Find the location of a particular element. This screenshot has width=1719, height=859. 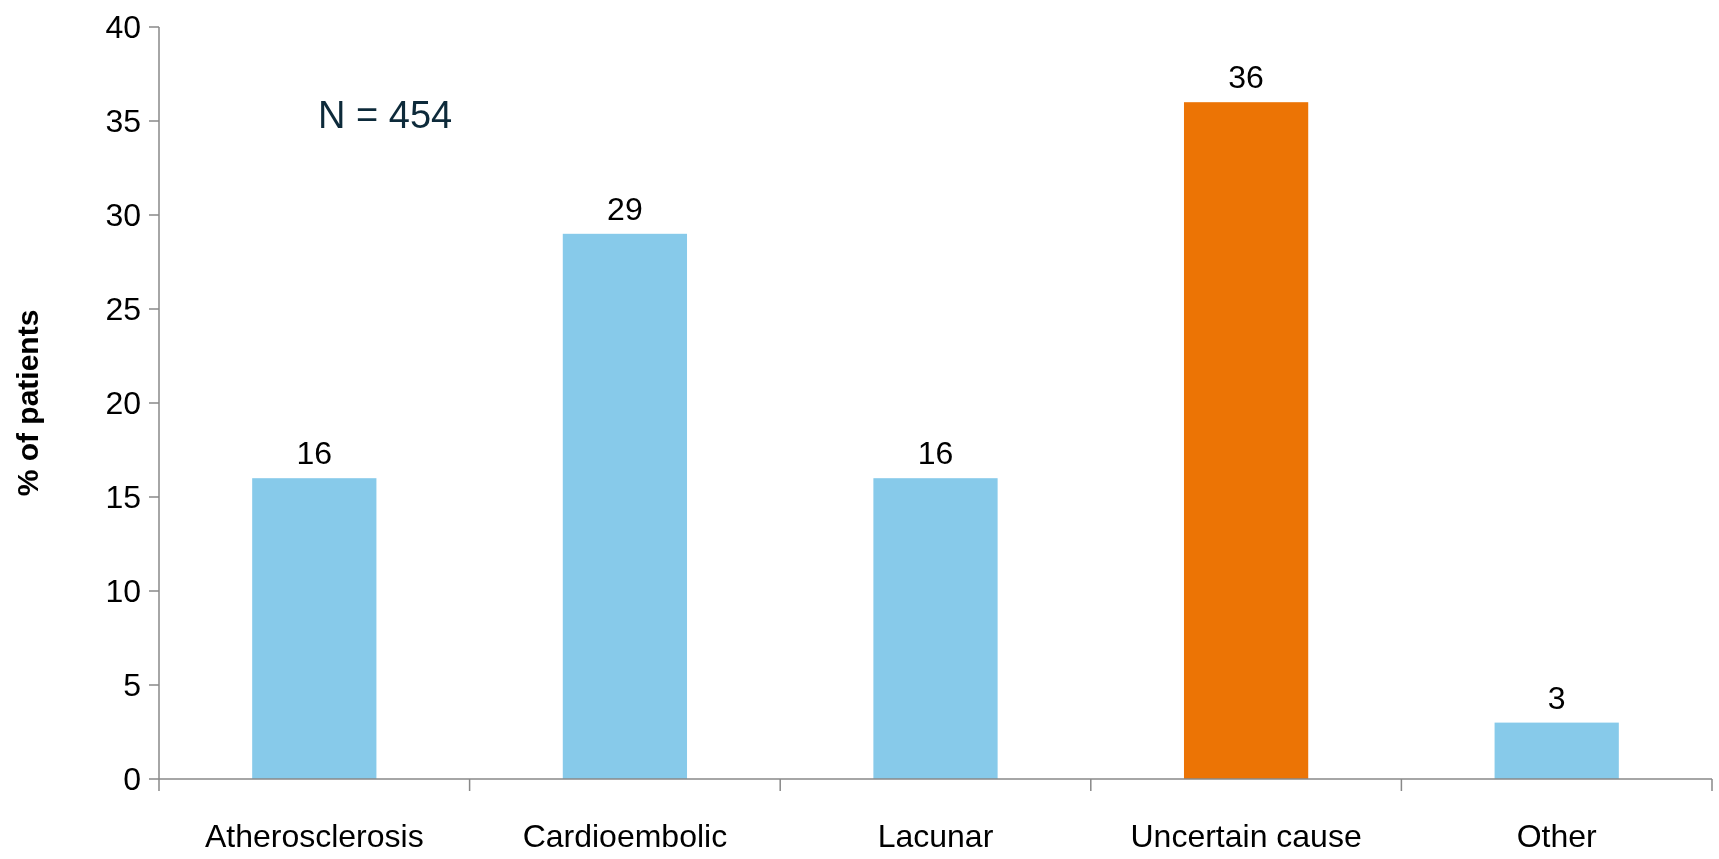

y-tick-label: 15 is located at coordinates (123, 497).